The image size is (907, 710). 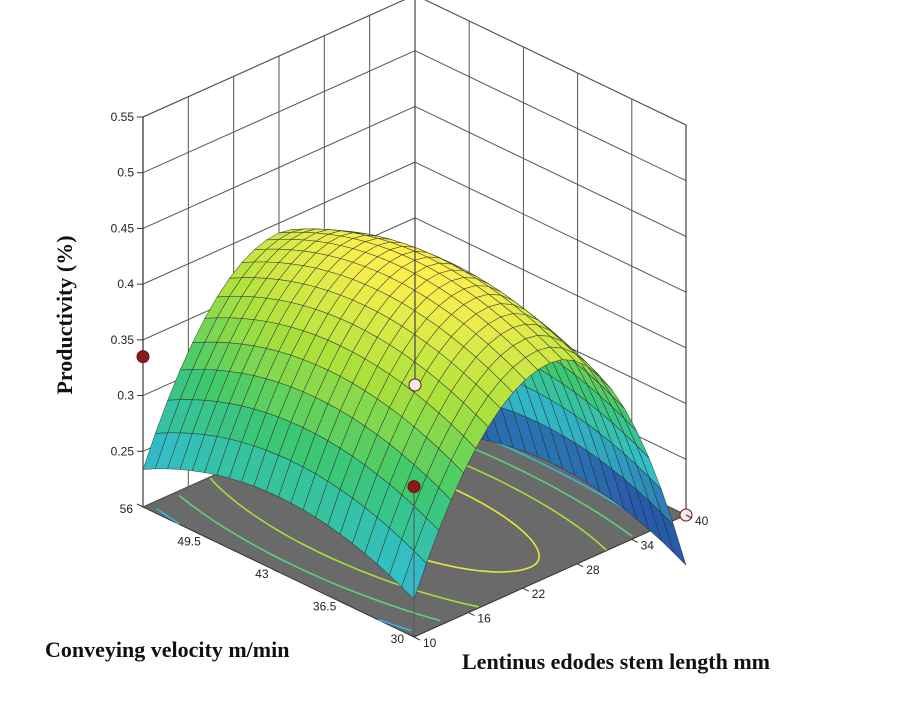 I want to click on z-tick-label: 0.55, so click(x=123, y=117).